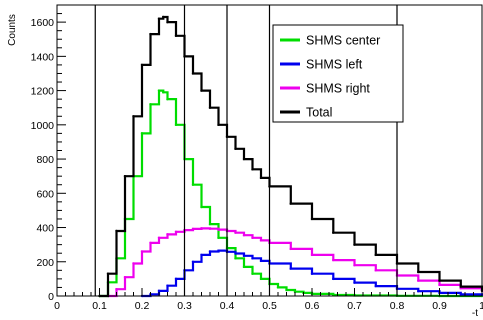 The width and height of the screenshot is (483, 320). I want to click on y-tick-label: 1600, so click(43, 23).